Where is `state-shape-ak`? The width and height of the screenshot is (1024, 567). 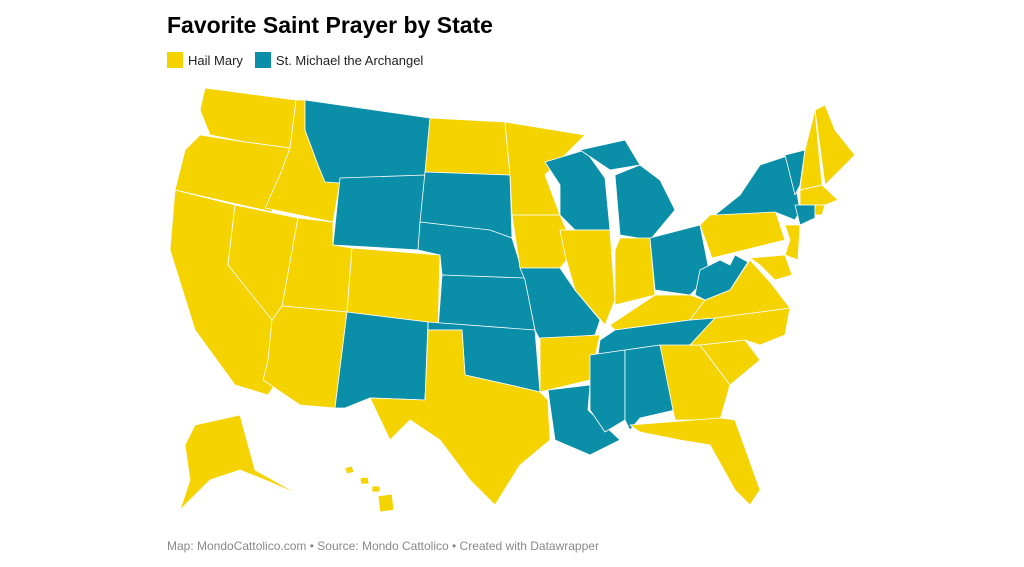 state-shape-ak is located at coordinates (240, 462).